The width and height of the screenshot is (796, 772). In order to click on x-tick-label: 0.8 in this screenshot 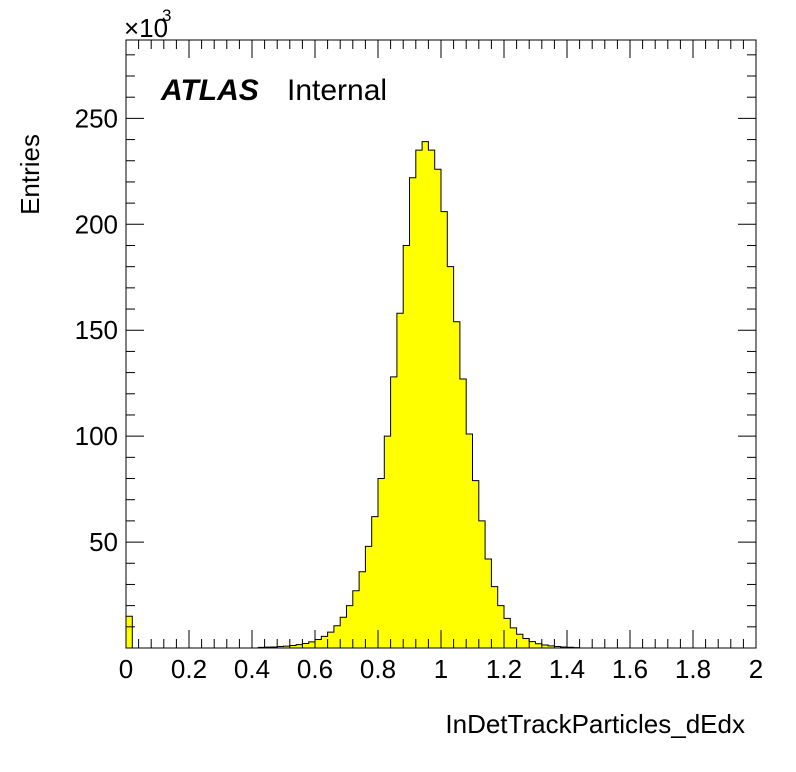, I will do `click(378, 669)`.